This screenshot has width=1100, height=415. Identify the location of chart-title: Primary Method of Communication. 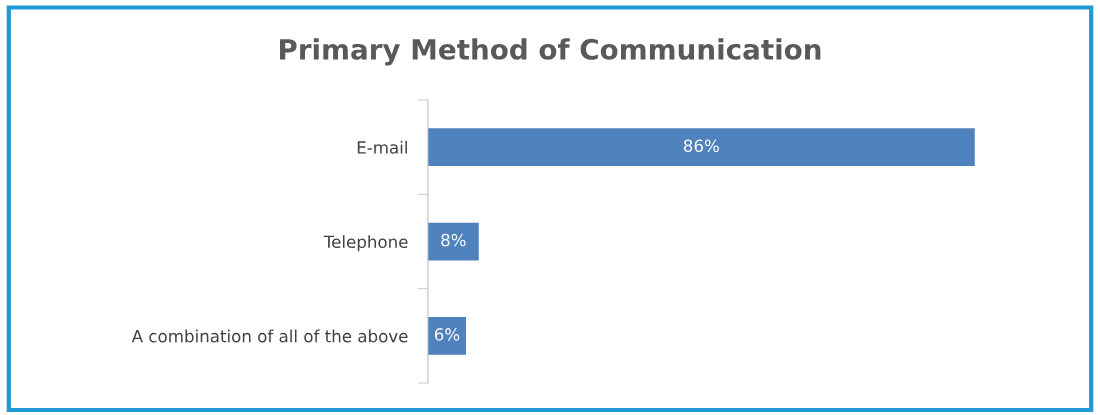
(550, 52).